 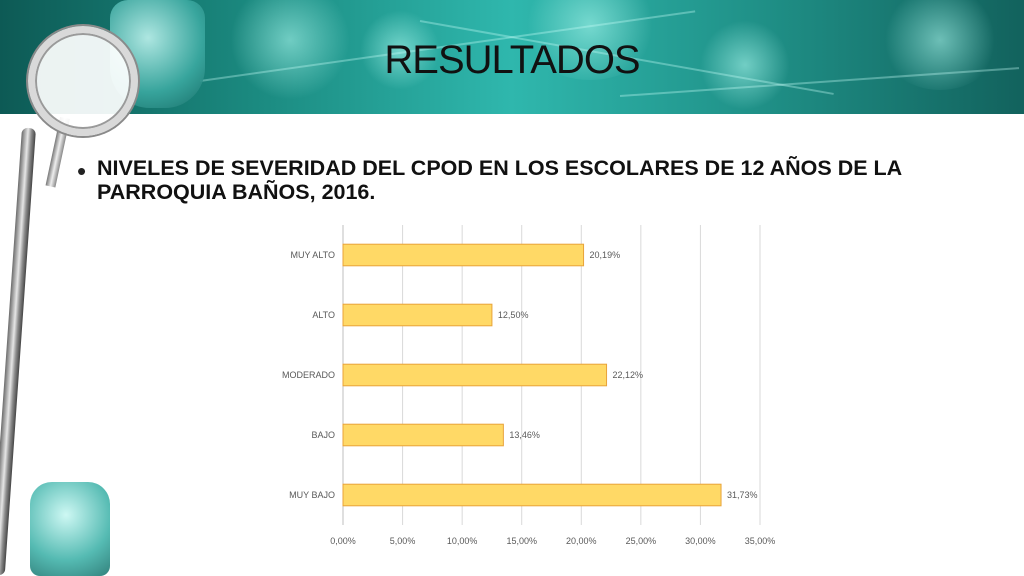 I want to click on tooth-image-bottom, so click(x=70, y=529).